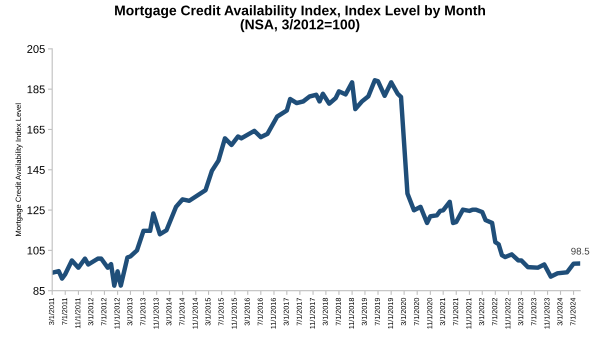 The height and width of the screenshot is (344, 600). What do you see at coordinates (36, 49) in the screenshot?
I see `y-tick-label: 205` at bounding box center [36, 49].